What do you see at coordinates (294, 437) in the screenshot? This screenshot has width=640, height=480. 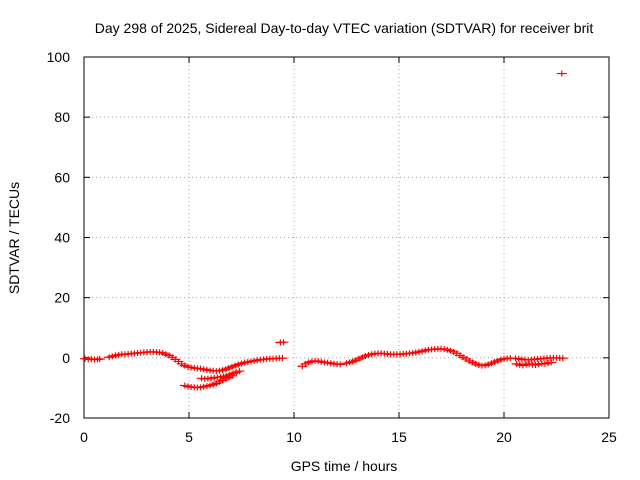 I see `x-tick-label: 10` at bounding box center [294, 437].